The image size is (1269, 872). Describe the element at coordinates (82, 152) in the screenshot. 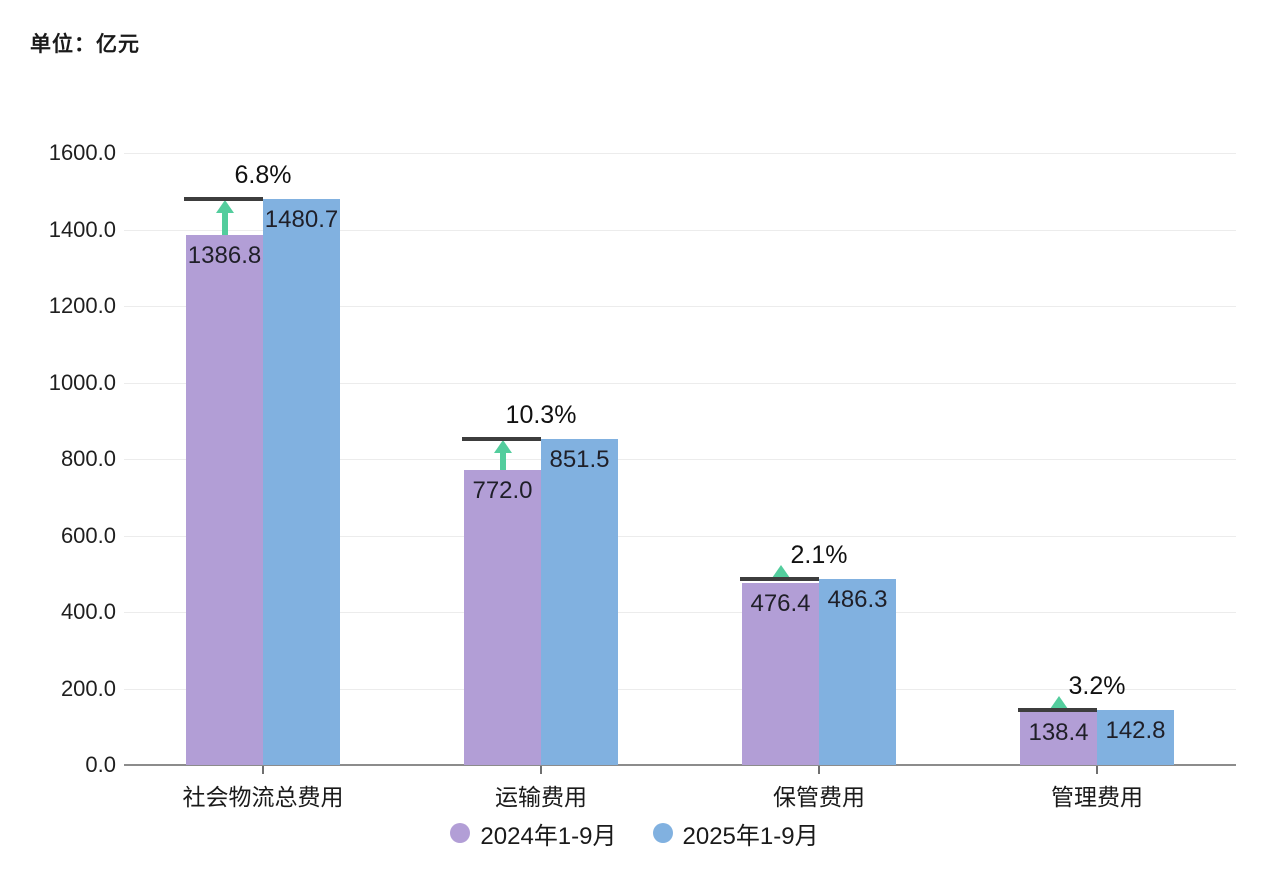

I see `y-axis-tick-label: 1600.0` at that location.